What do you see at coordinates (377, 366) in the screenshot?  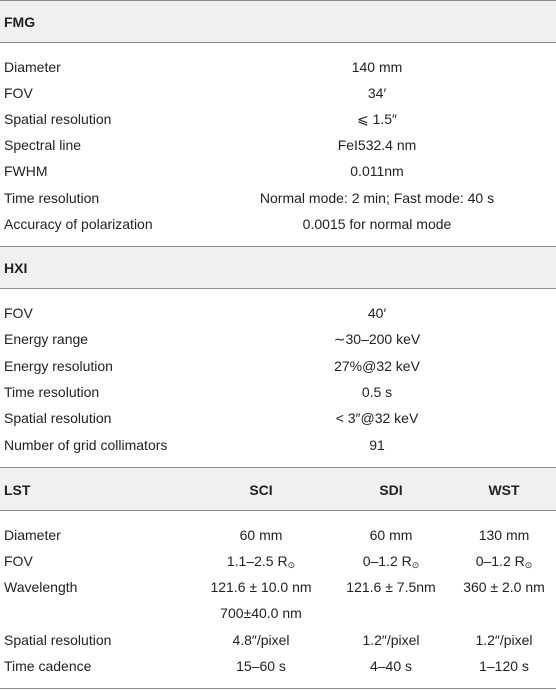 I see `hxi-row-value: 27%@32 keV` at bounding box center [377, 366].